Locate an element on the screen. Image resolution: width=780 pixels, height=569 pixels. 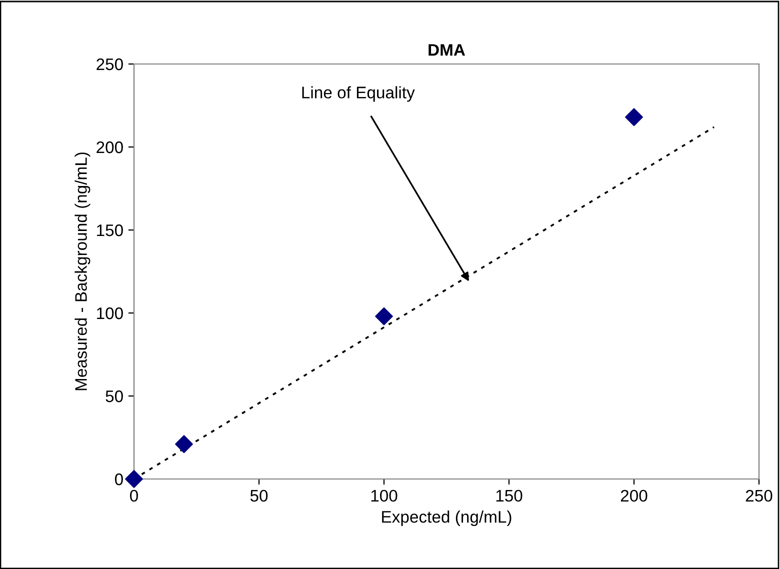
y-tick-label: 0 is located at coordinates (118, 479).